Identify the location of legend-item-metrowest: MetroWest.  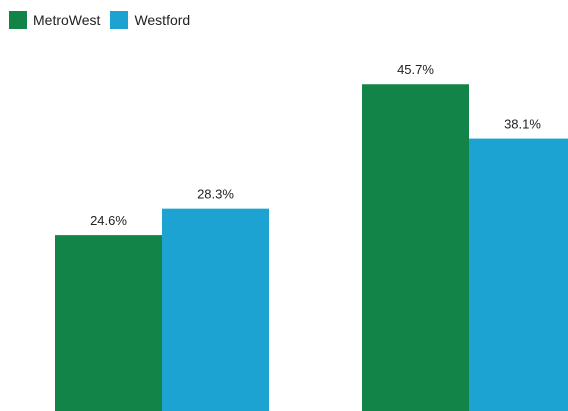
(54, 20).